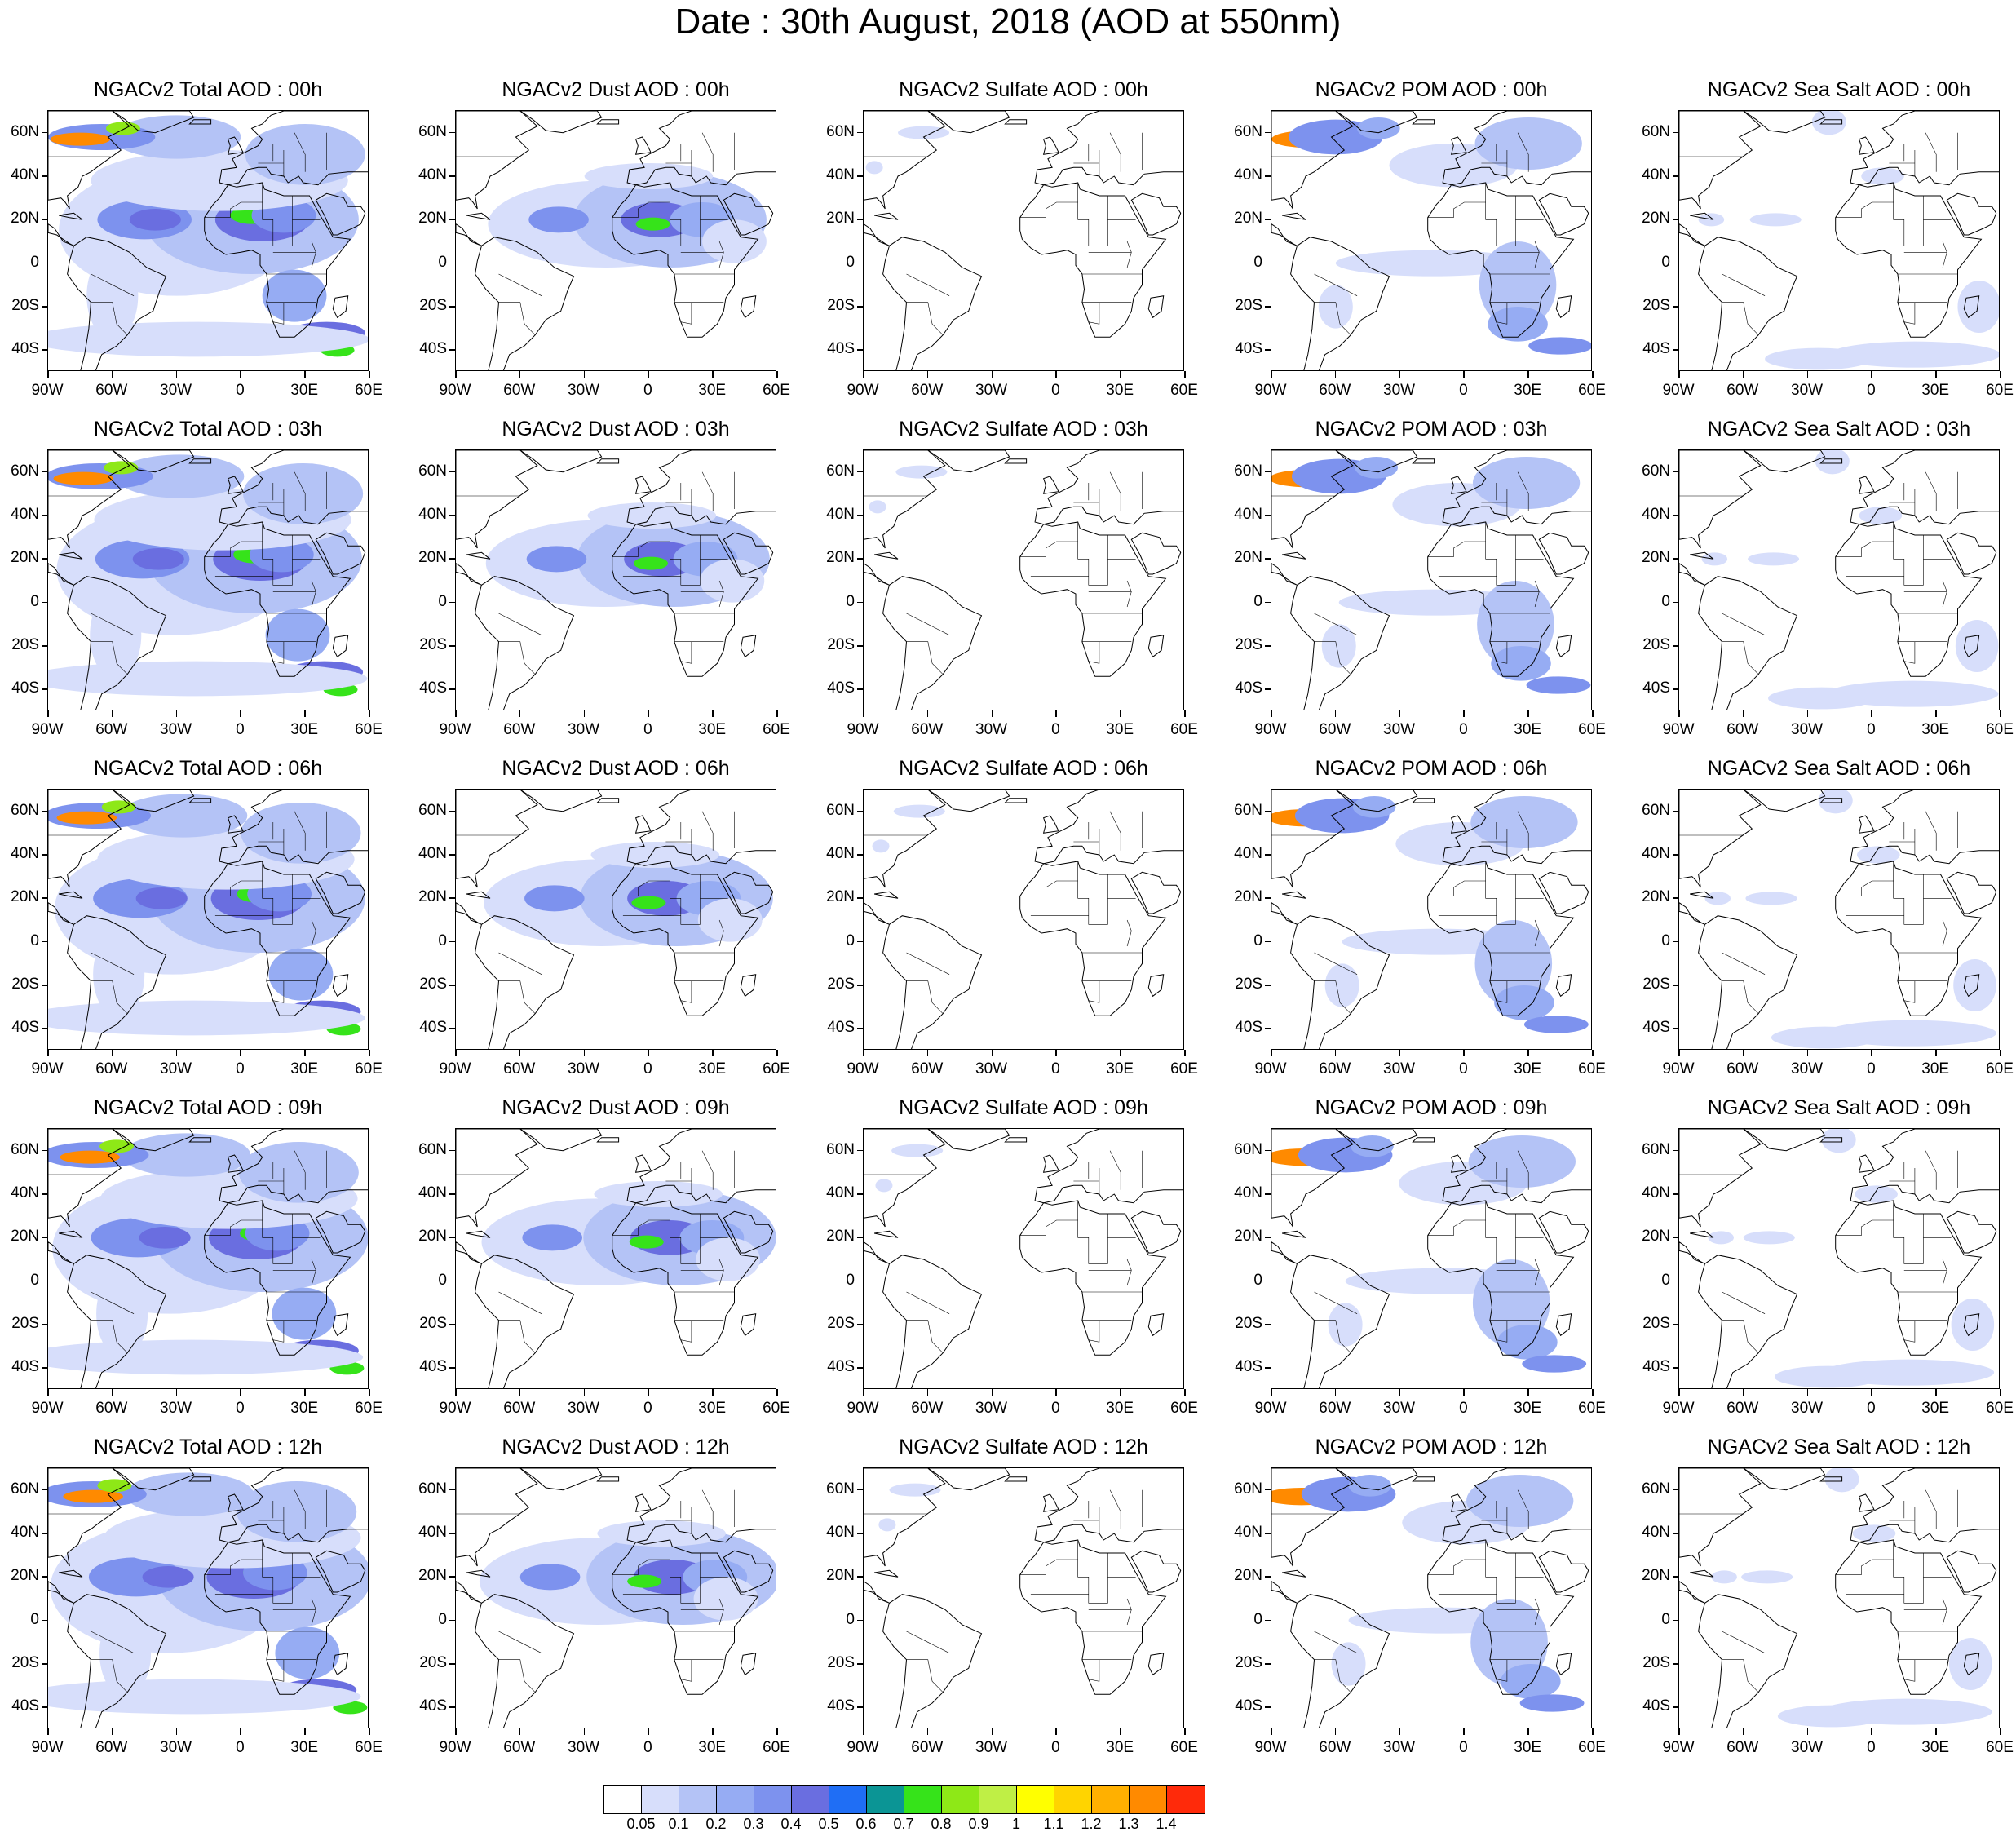  Describe the element at coordinates (1807, 391) in the screenshot. I see `lon-label: 30W` at that location.